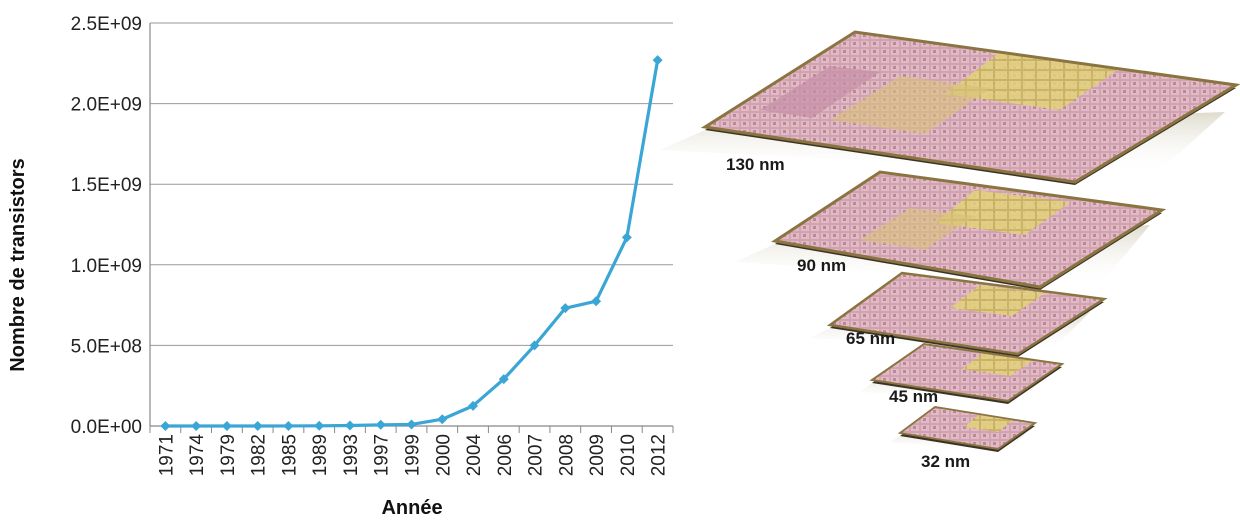 The width and height of the screenshot is (1240, 521). Describe the element at coordinates (964, 429) in the screenshot. I see `die-32nm` at that location.